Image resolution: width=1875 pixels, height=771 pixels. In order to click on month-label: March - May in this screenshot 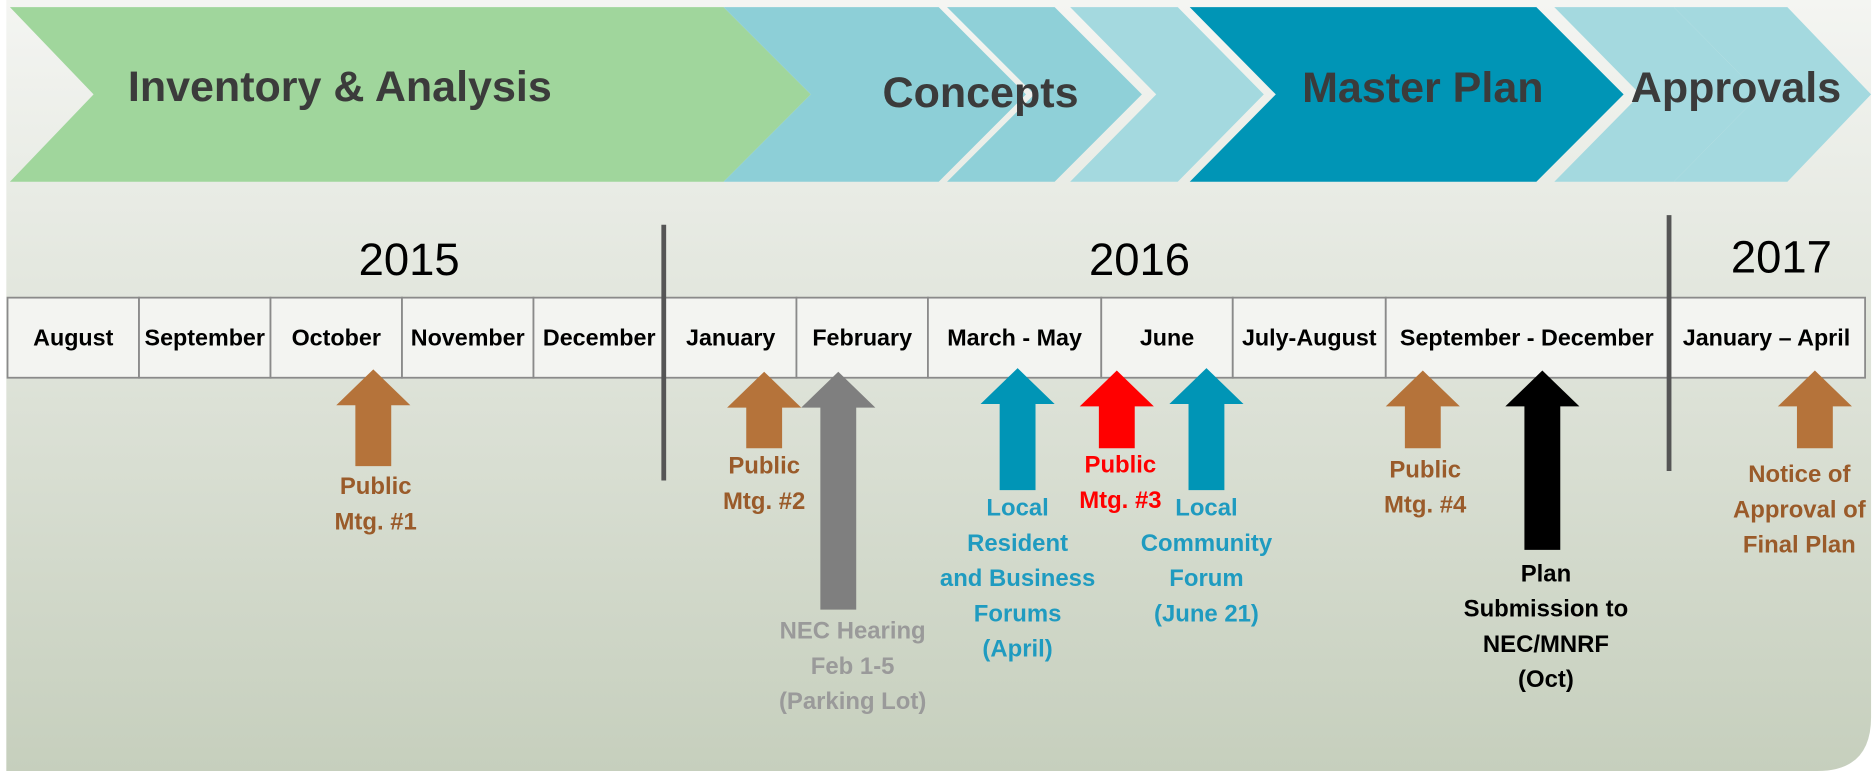, I will do `click(1014, 338)`.